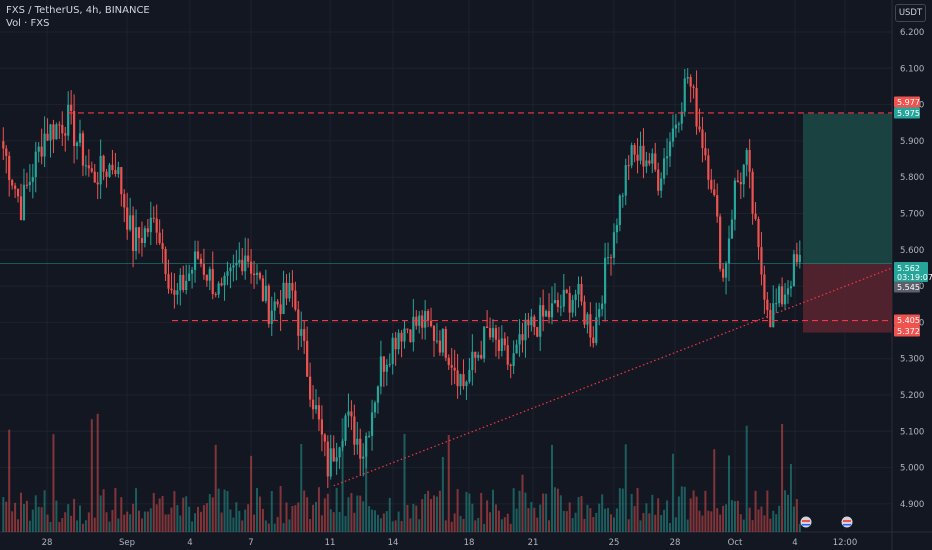 The width and height of the screenshot is (932, 550). Describe the element at coordinates (78, 10) in the screenshot. I see `symbol-title: FXS / TetherUS, 4h, BINANCE` at that location.